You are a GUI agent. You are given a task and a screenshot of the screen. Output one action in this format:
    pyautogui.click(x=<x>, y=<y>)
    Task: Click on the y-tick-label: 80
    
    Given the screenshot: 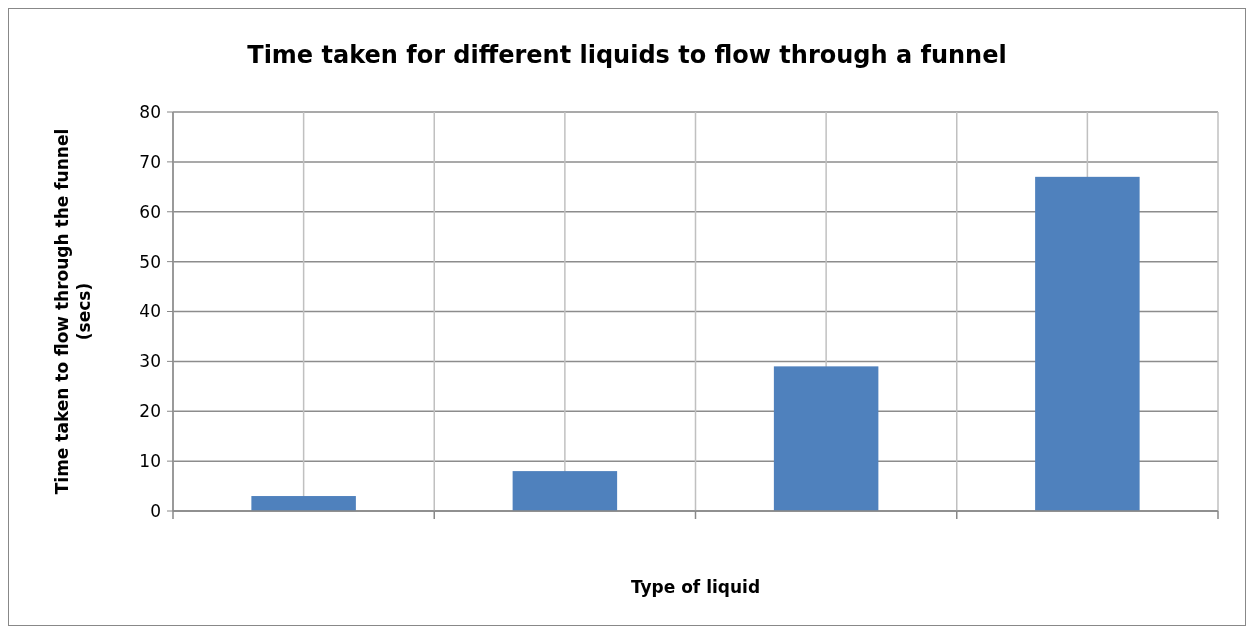 What is the action you would take?
    pyautogui.click(x=150, y=111)
    